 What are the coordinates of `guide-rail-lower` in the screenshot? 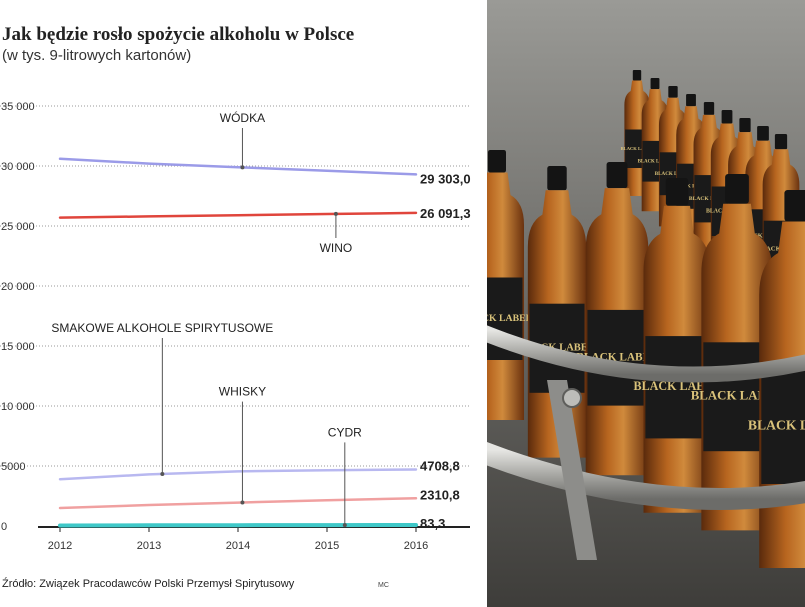 It's located at (646, 476).